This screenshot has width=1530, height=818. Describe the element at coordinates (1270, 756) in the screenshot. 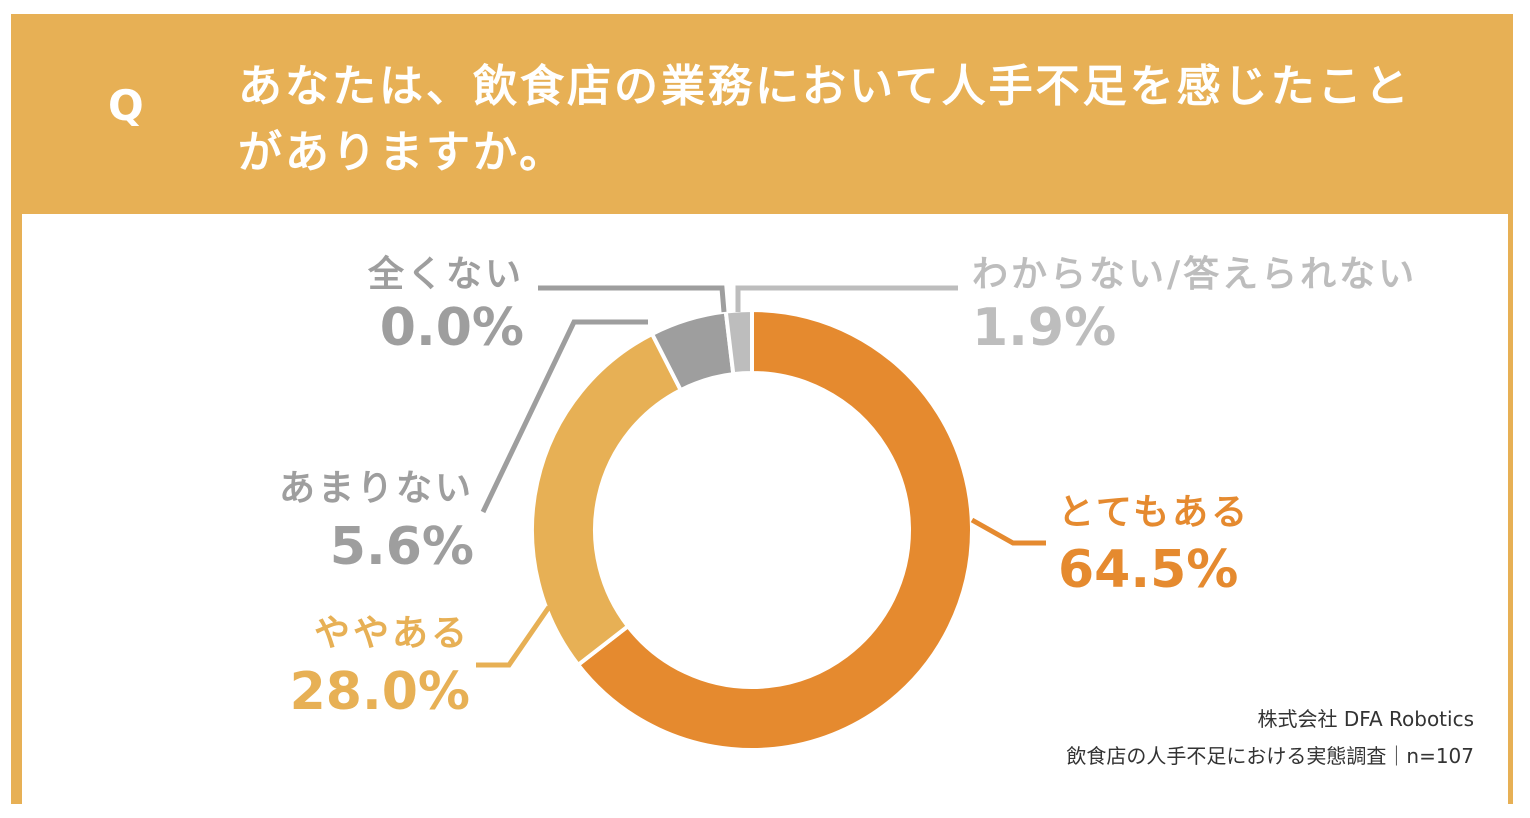

I see `credit-survey: 飲食店の人手不足における実態調査｜n=107` at that location.